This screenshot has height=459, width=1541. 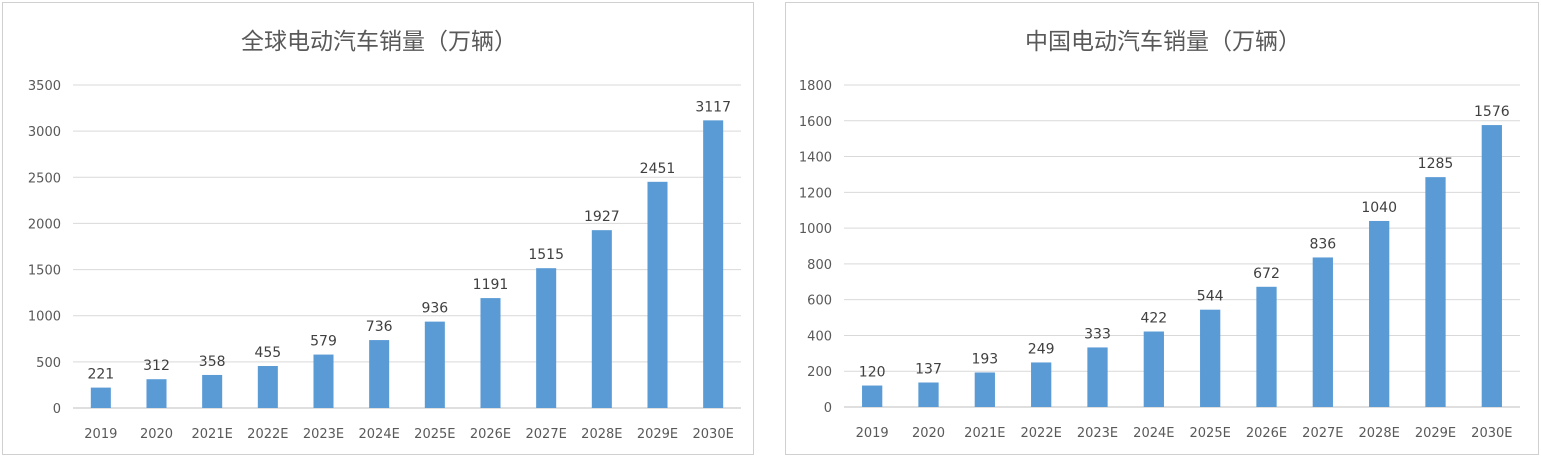 What do you see at coordinates (815, 158) in the screenshot?
I see `y-tick-label: 1400` at bounding box center [815, 158].